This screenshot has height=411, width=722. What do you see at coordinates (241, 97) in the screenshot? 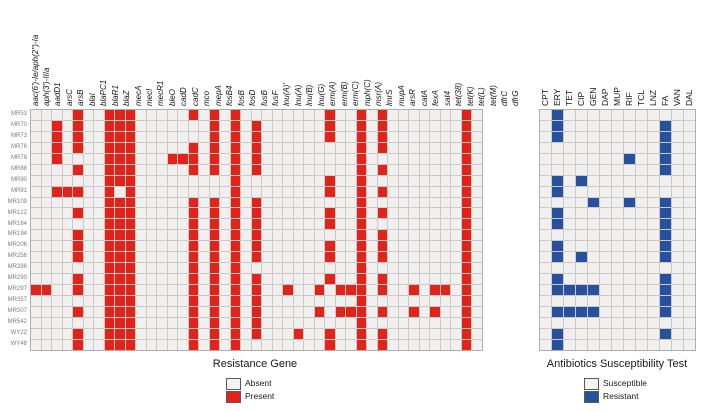
I see `gene-label: fosB` at bounding box center [241, 97].